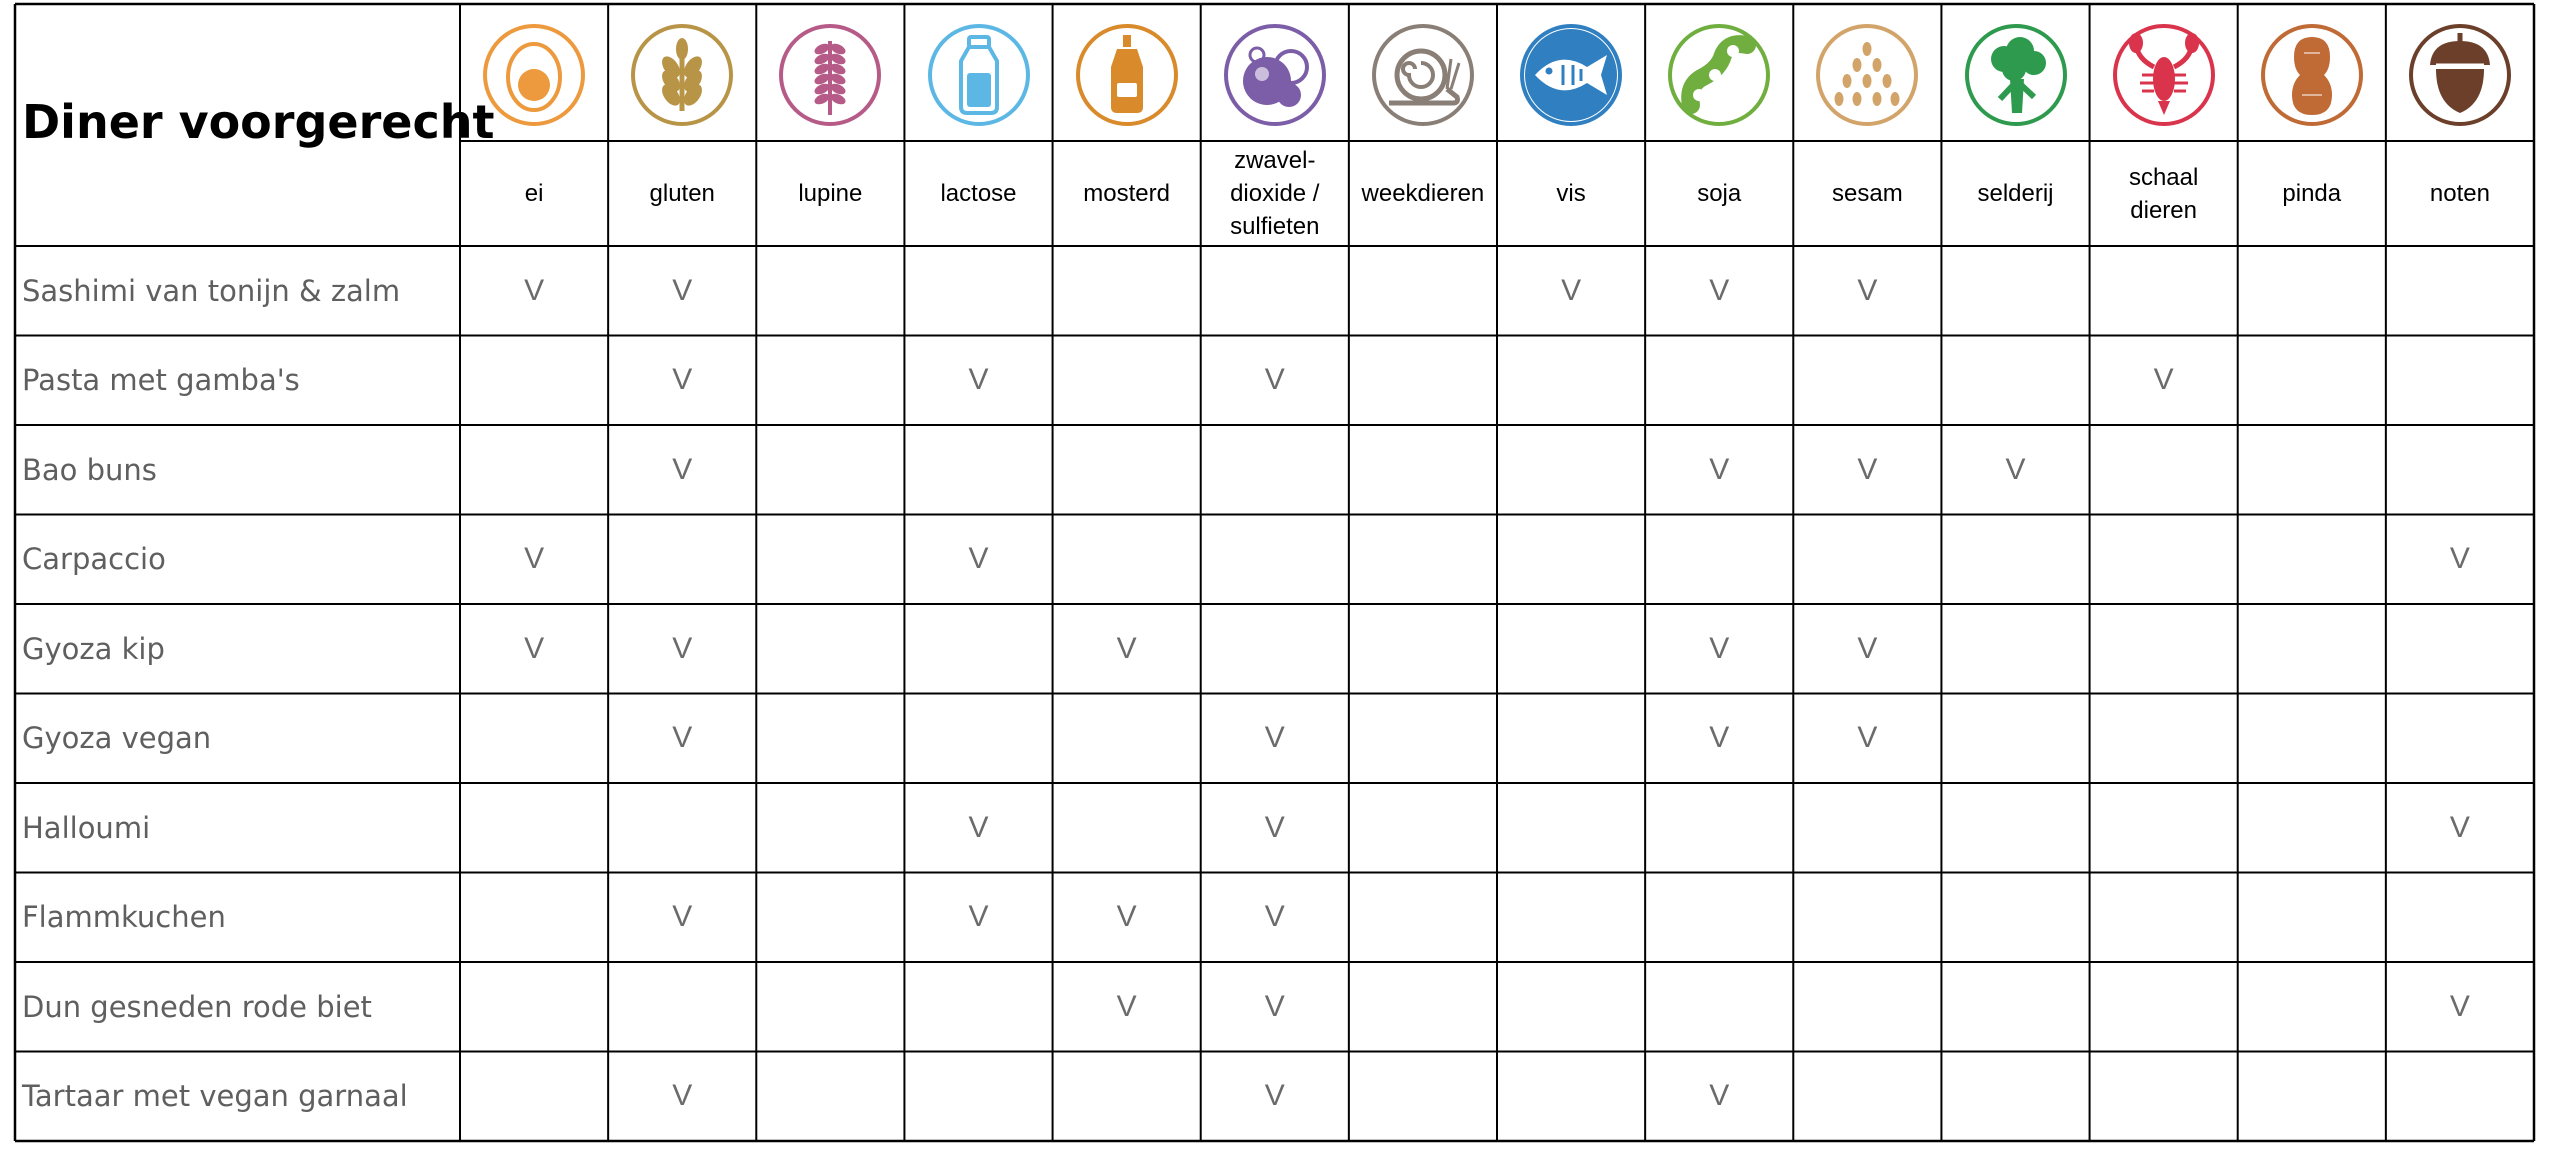 The width and height of the screenshot is (2552, 1154). I want to click on allergen-label: mosterd, so click(1126, 193).